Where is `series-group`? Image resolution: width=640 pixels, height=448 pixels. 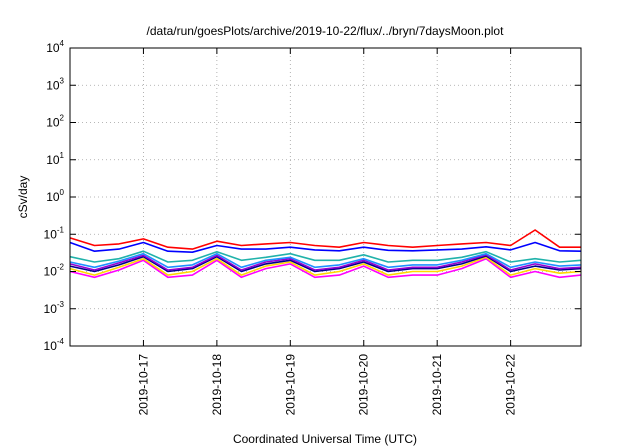 series-group is located at coordinates (325, 254).